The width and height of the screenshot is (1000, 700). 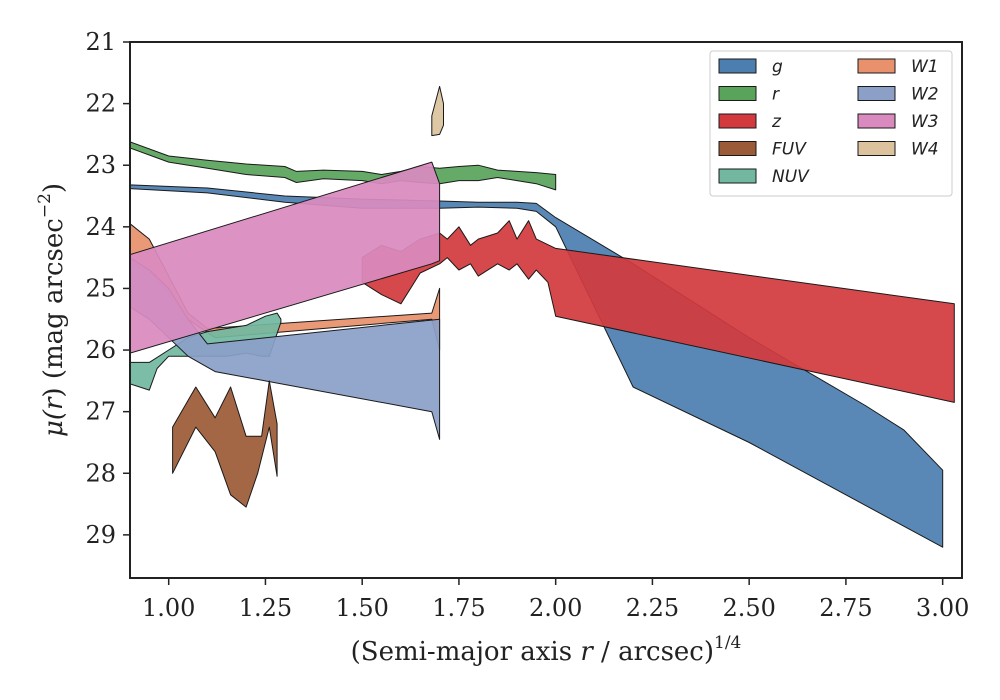 I want to click on x-axis-label: (Semi-major axis r / arcsec)1/4, so click(x=546, y=650).